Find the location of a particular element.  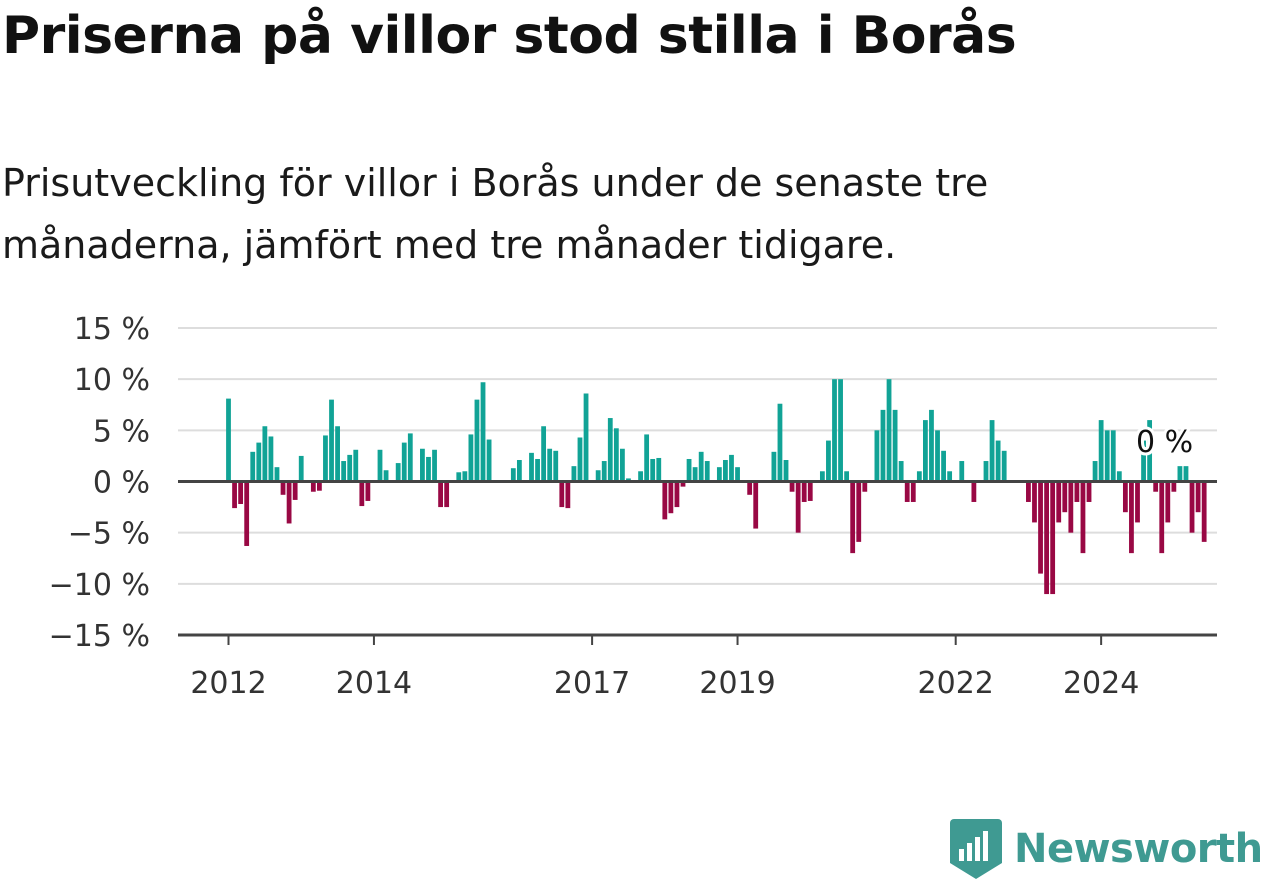

brand-logo: Newsworthy is located at coordinates (1106, 849).